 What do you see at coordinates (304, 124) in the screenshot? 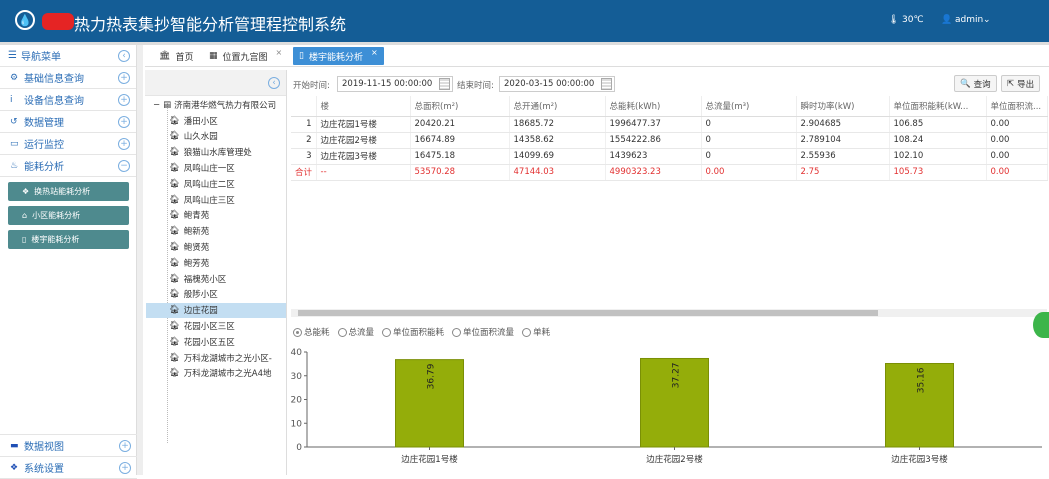
I see `table-cell: 1` at bounding box center [304, 124].